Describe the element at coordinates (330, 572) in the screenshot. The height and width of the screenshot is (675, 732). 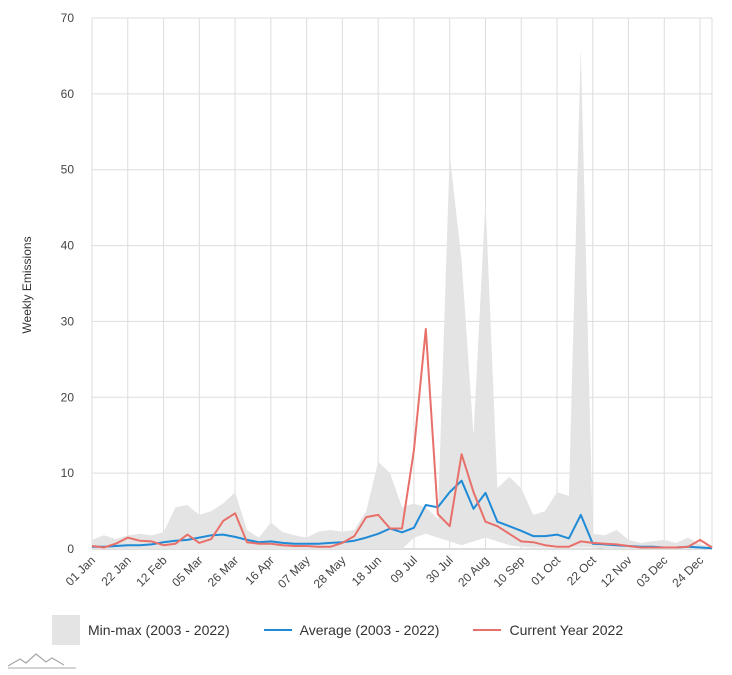
I see `x-tick-label: 28 May` at that location.